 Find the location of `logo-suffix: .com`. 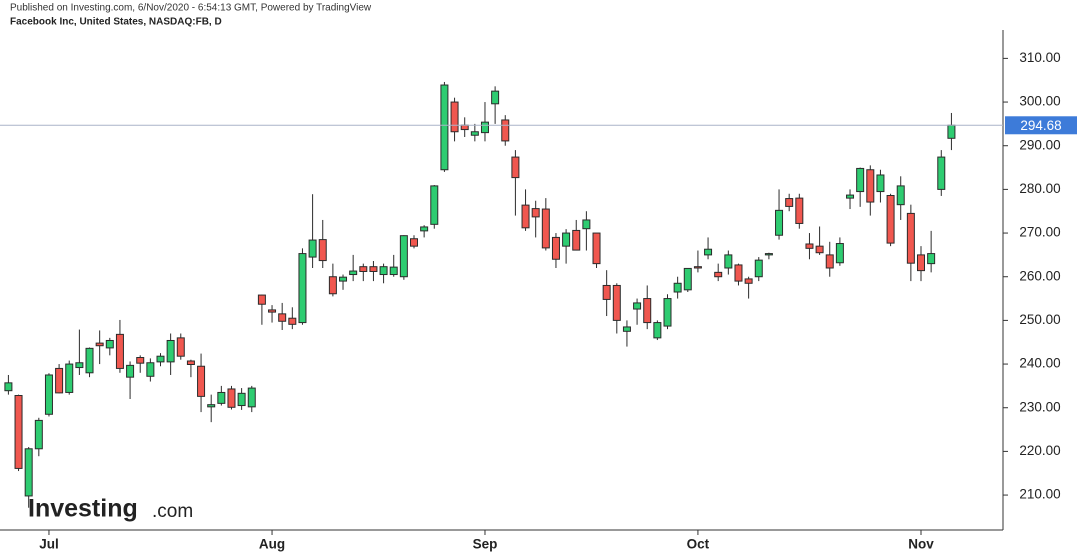

logo-suffix: .com is located at coordinates (172, 511).